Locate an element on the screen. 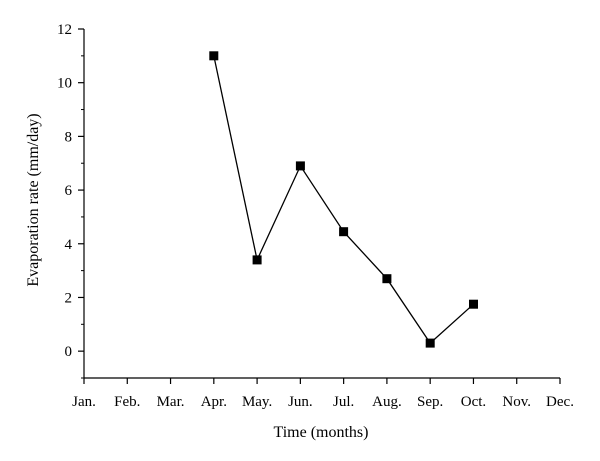 Image resolution: width=600 pixels, height=461 pixels. y-tick-label: 8 is located at coordinates (69, 137).